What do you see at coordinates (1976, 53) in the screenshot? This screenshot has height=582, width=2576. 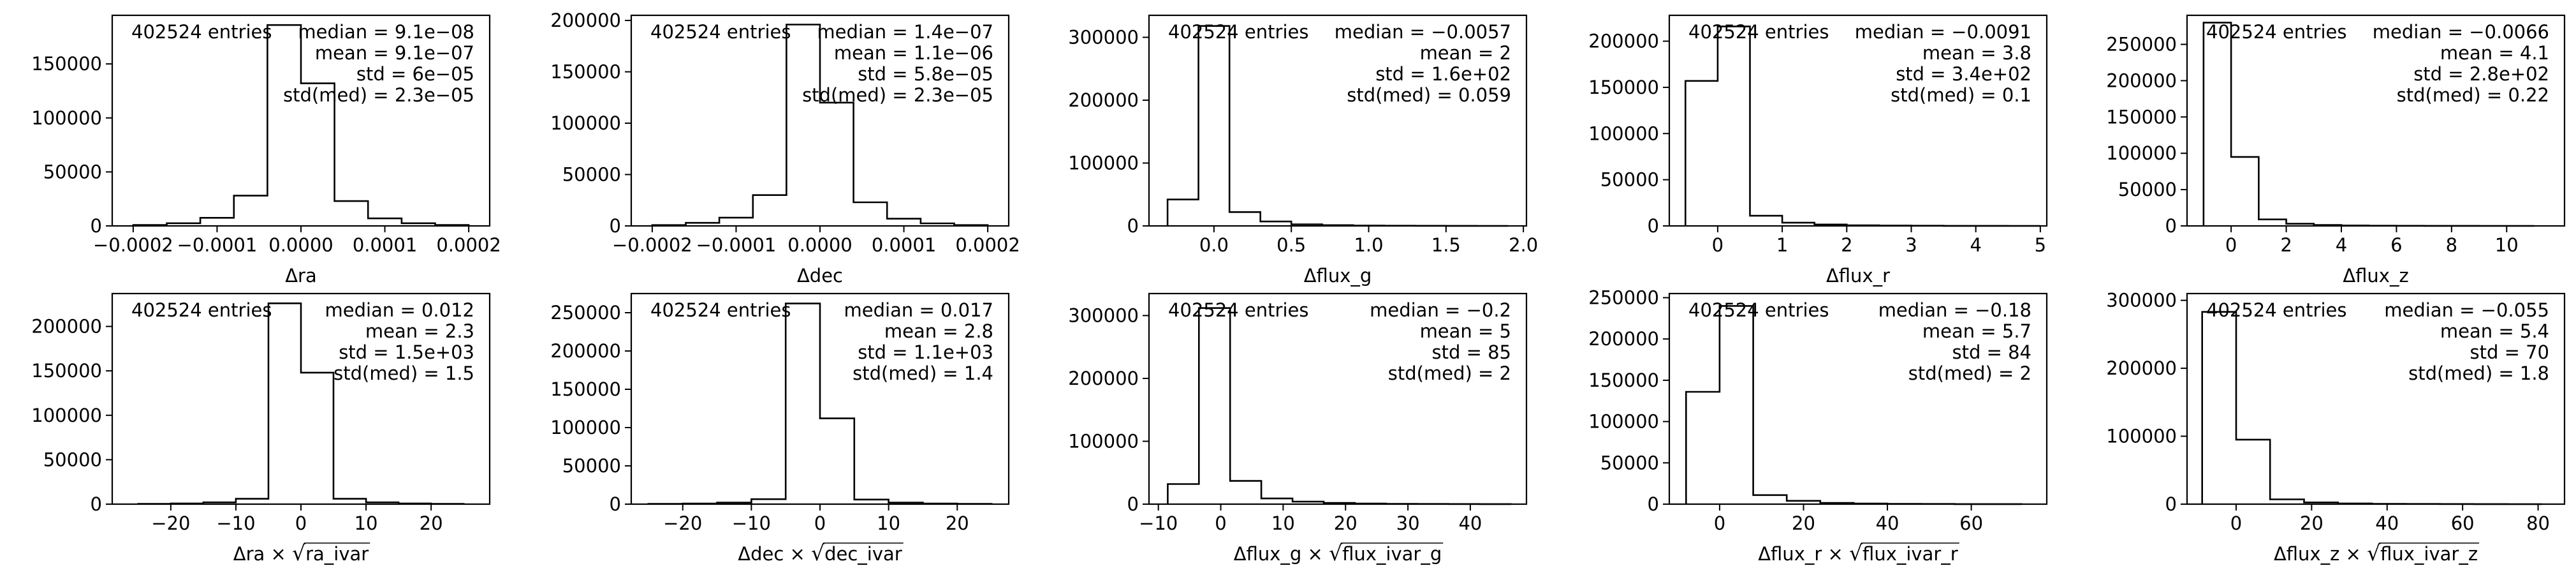 I see `stats-annotation-line: mean = 3.8` at bounding box center [1976, 53].